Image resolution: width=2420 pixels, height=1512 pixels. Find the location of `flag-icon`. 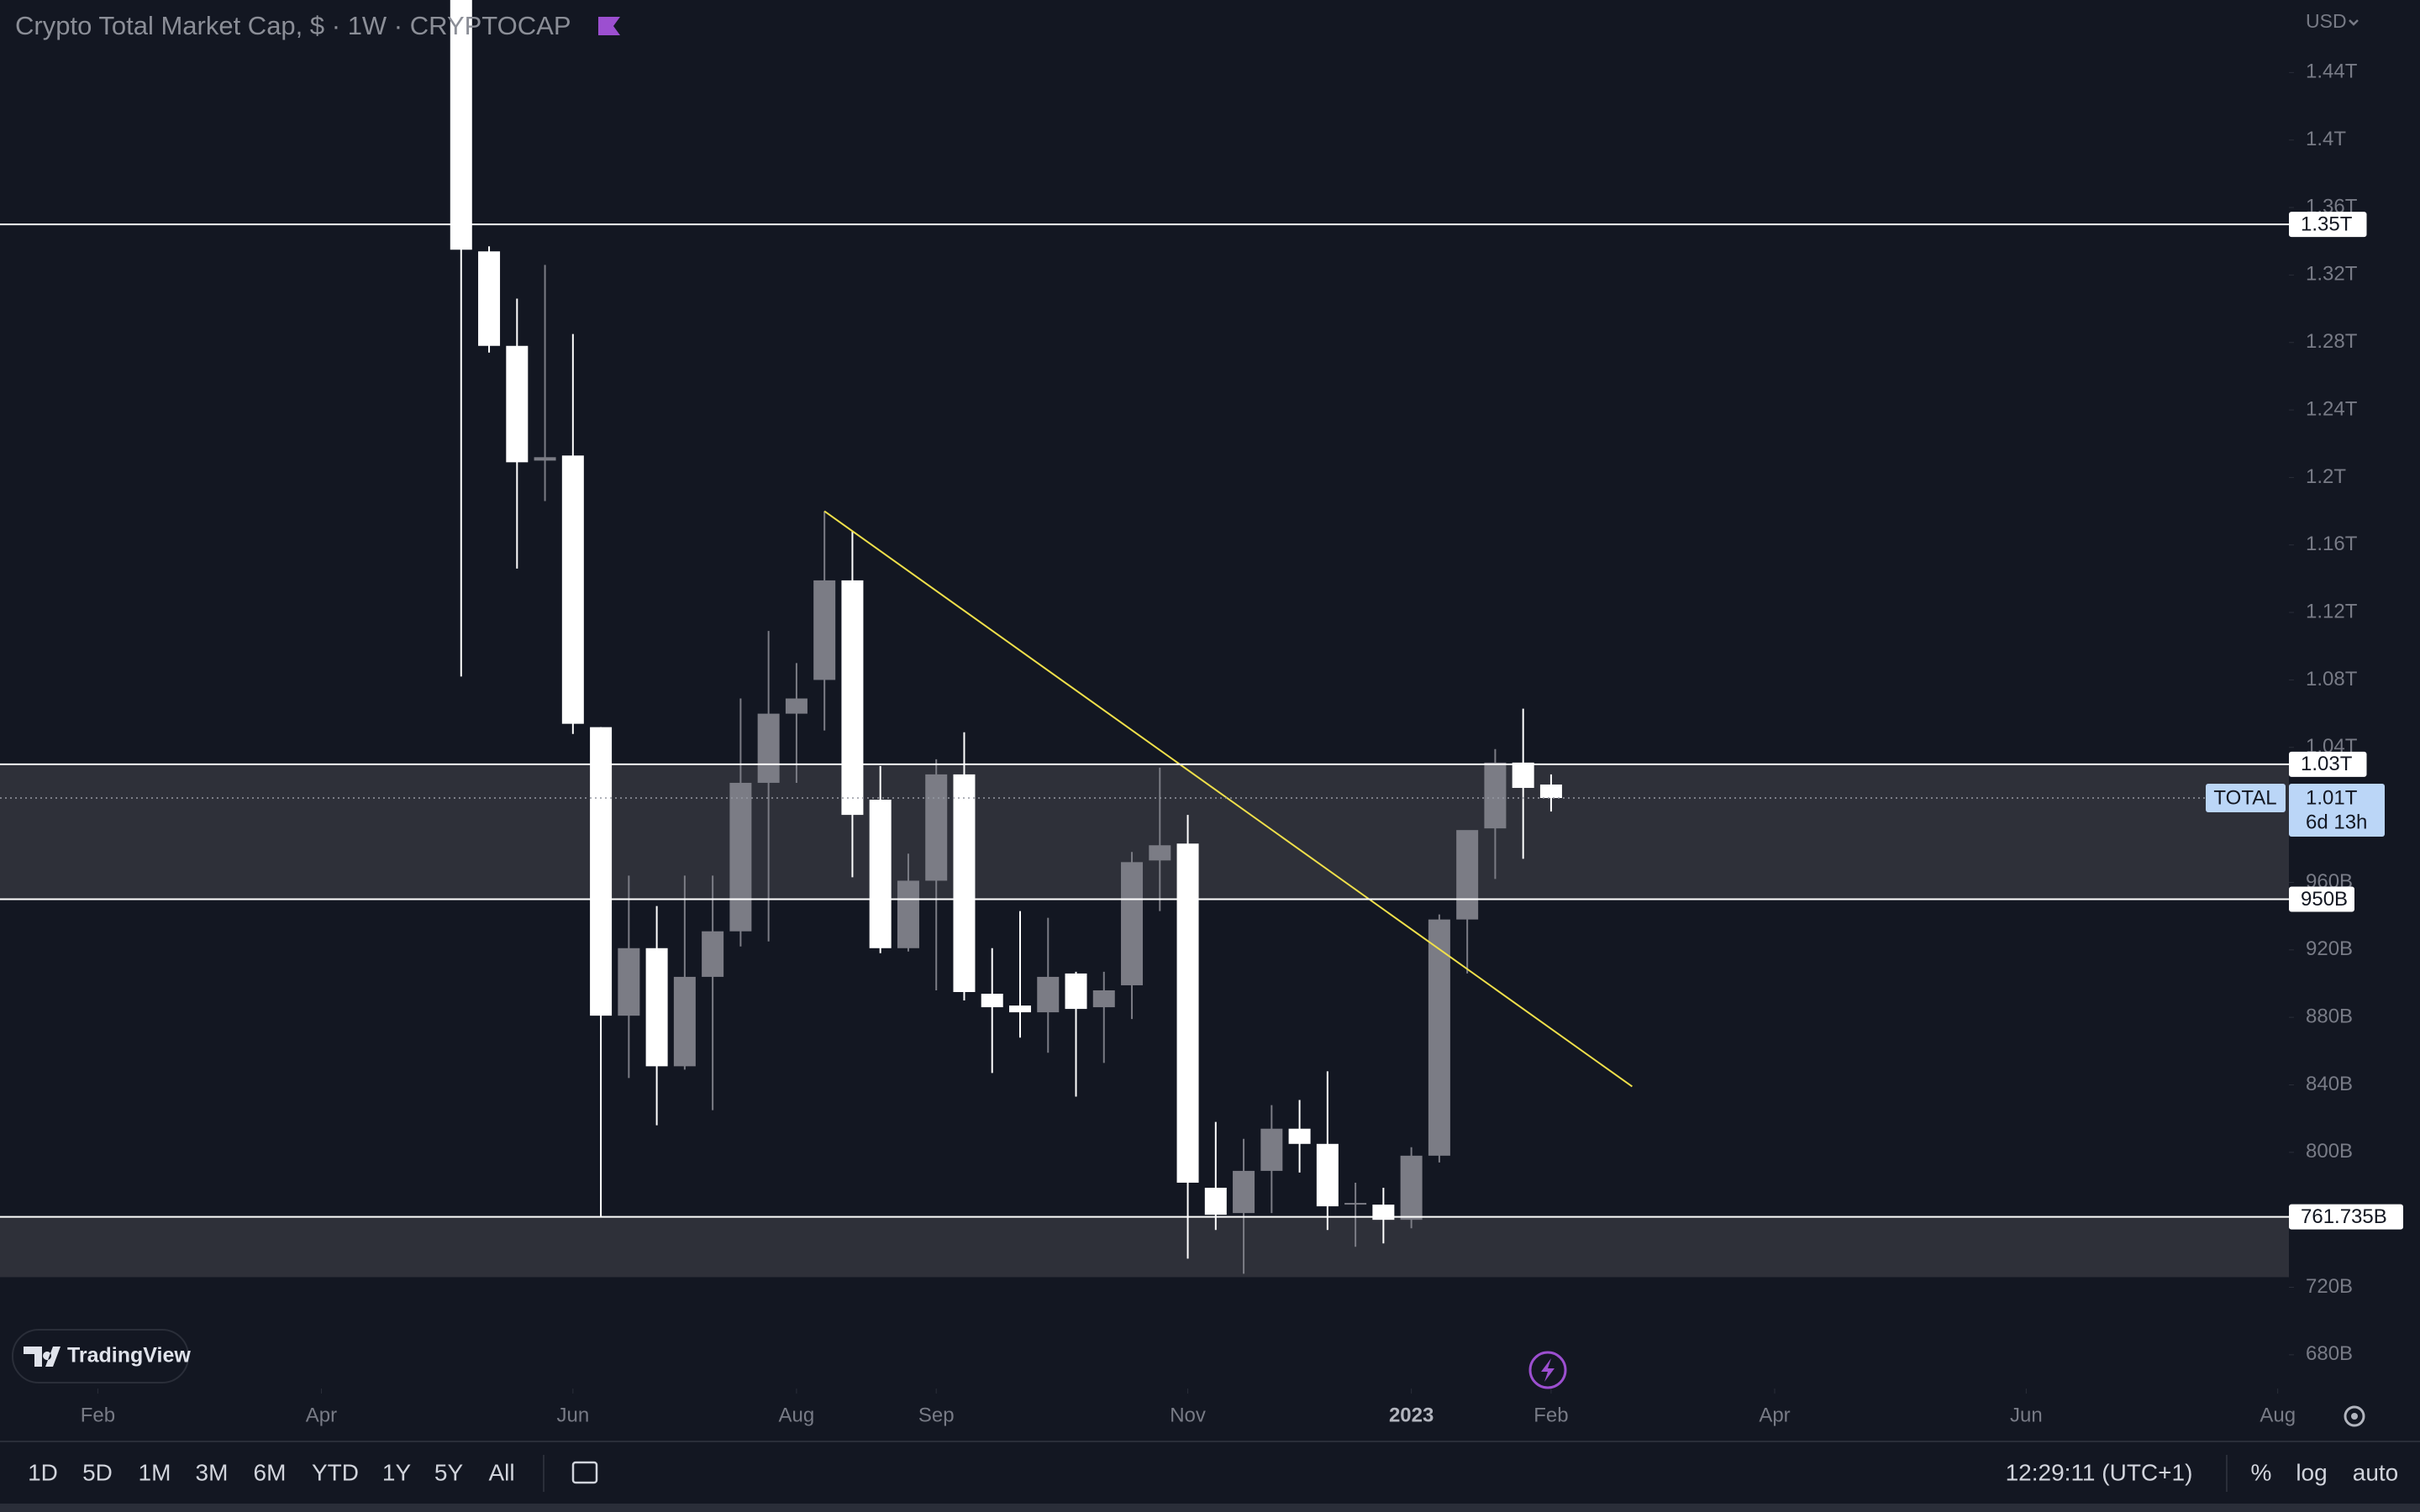

flag-icon is located at coordinates (609, 26).